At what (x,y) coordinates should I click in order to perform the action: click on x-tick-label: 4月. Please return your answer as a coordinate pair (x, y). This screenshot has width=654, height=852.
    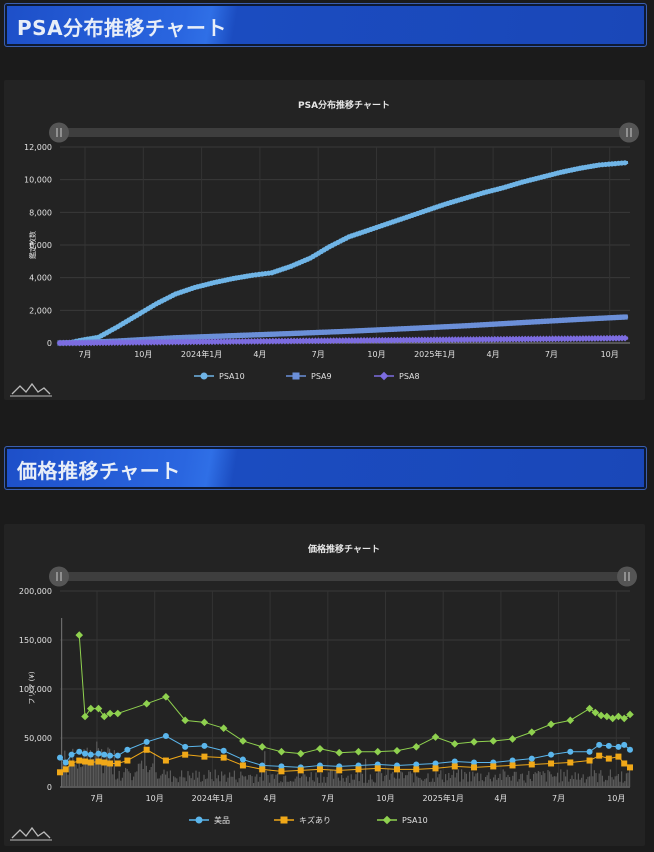
    Looking at the image, I should click on (270, 798).